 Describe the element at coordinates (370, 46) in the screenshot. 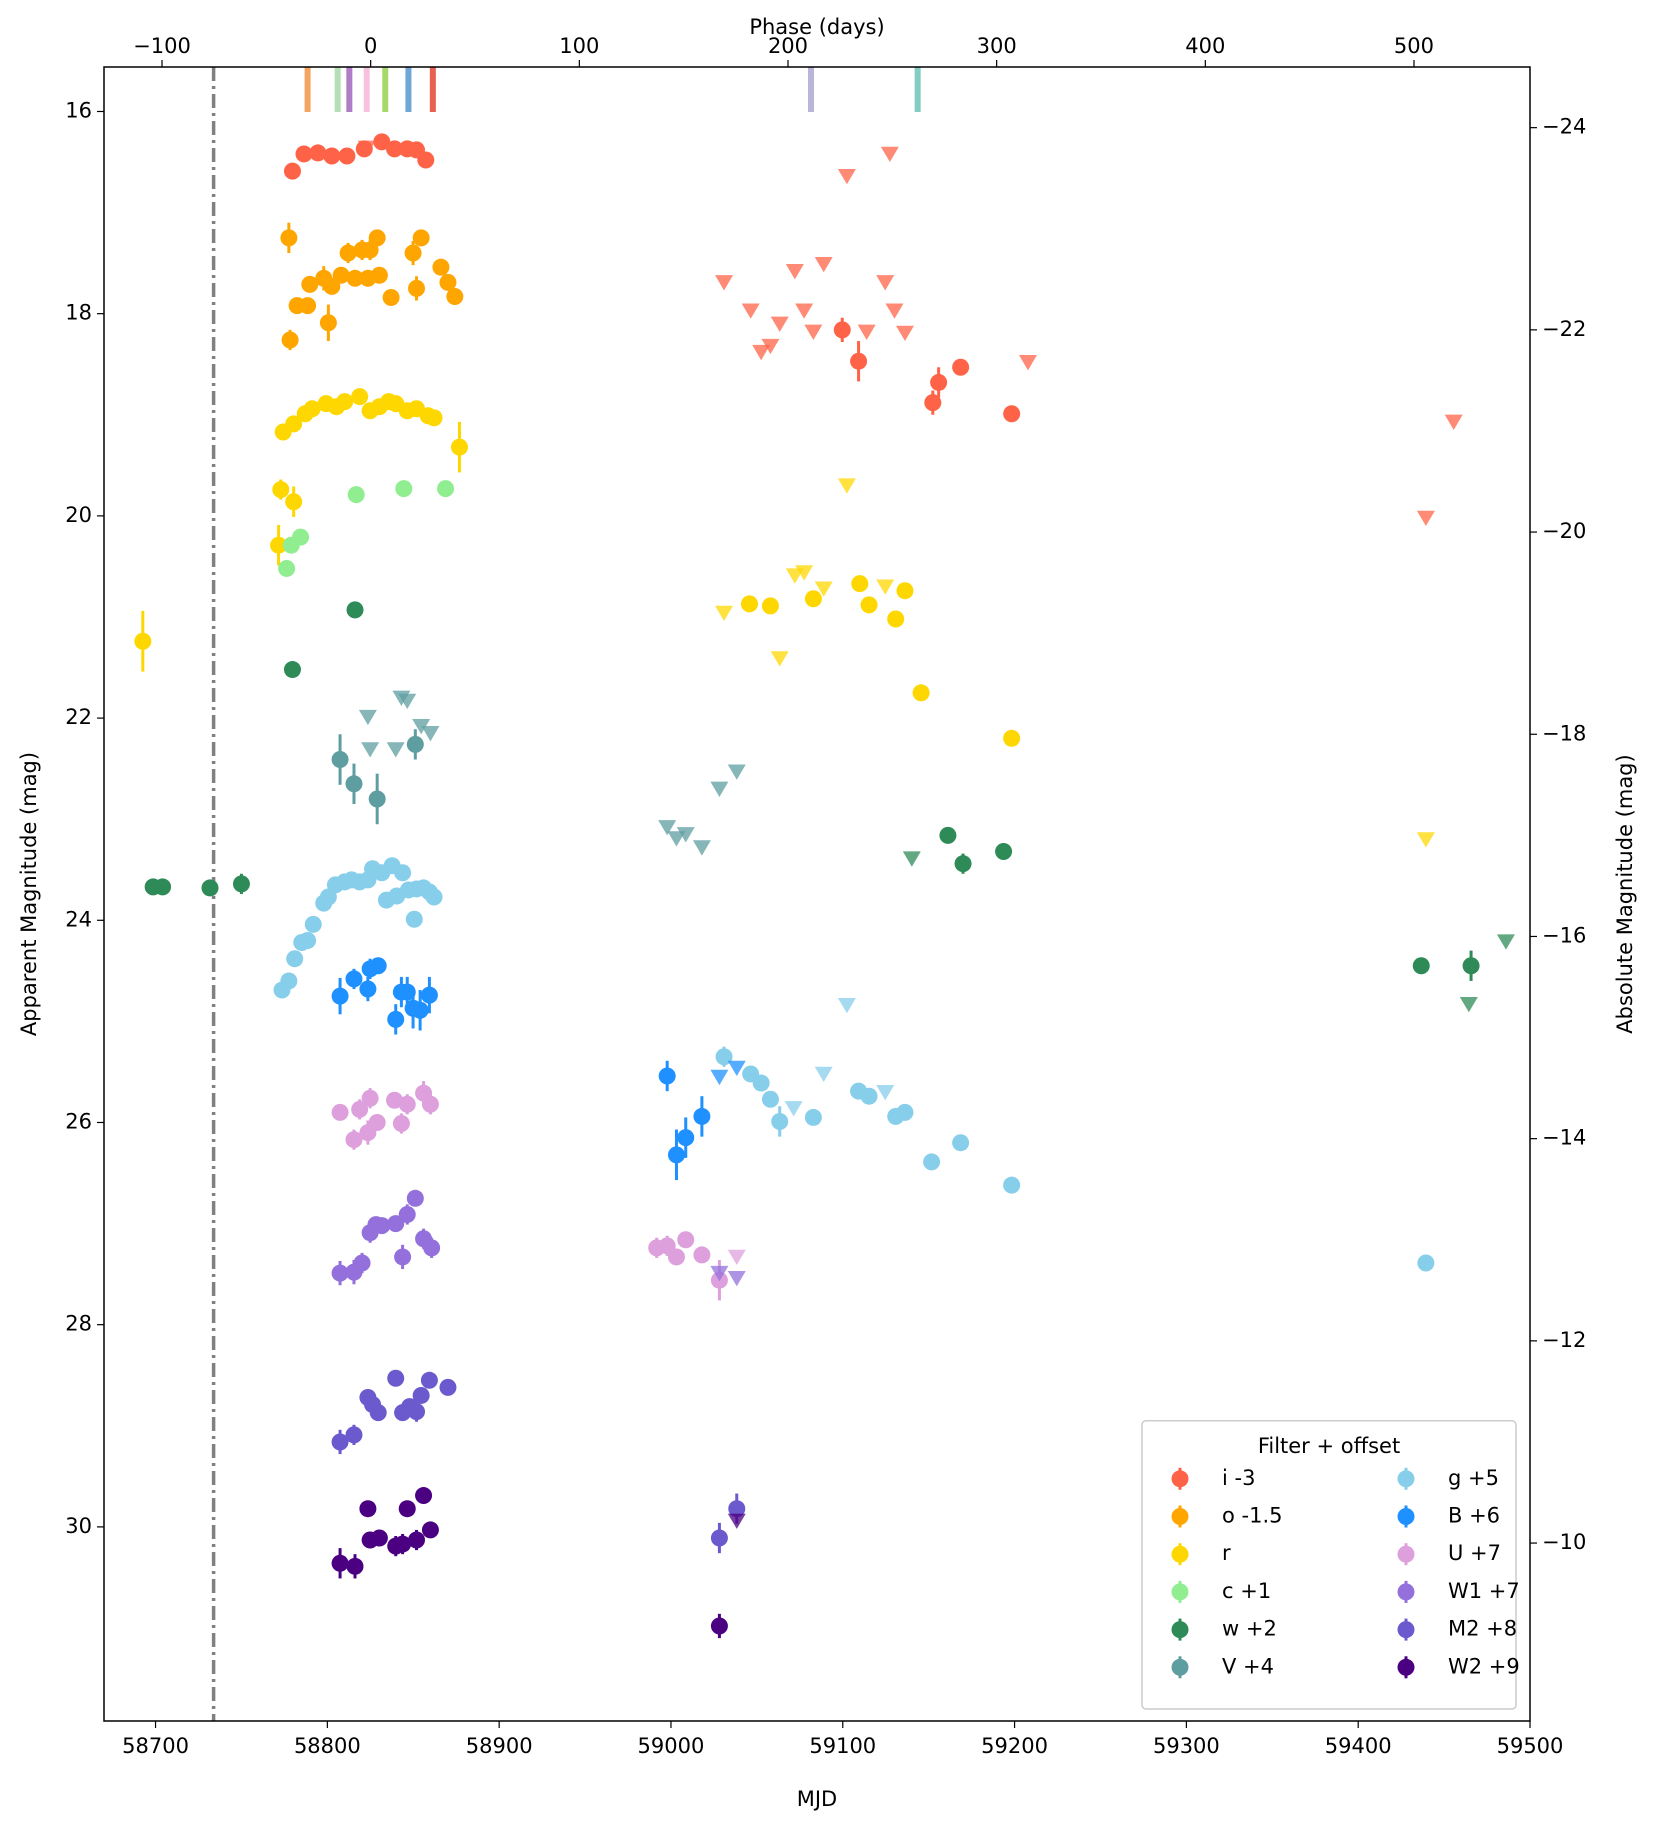

I see `x2-tick-label: 0` at that location.